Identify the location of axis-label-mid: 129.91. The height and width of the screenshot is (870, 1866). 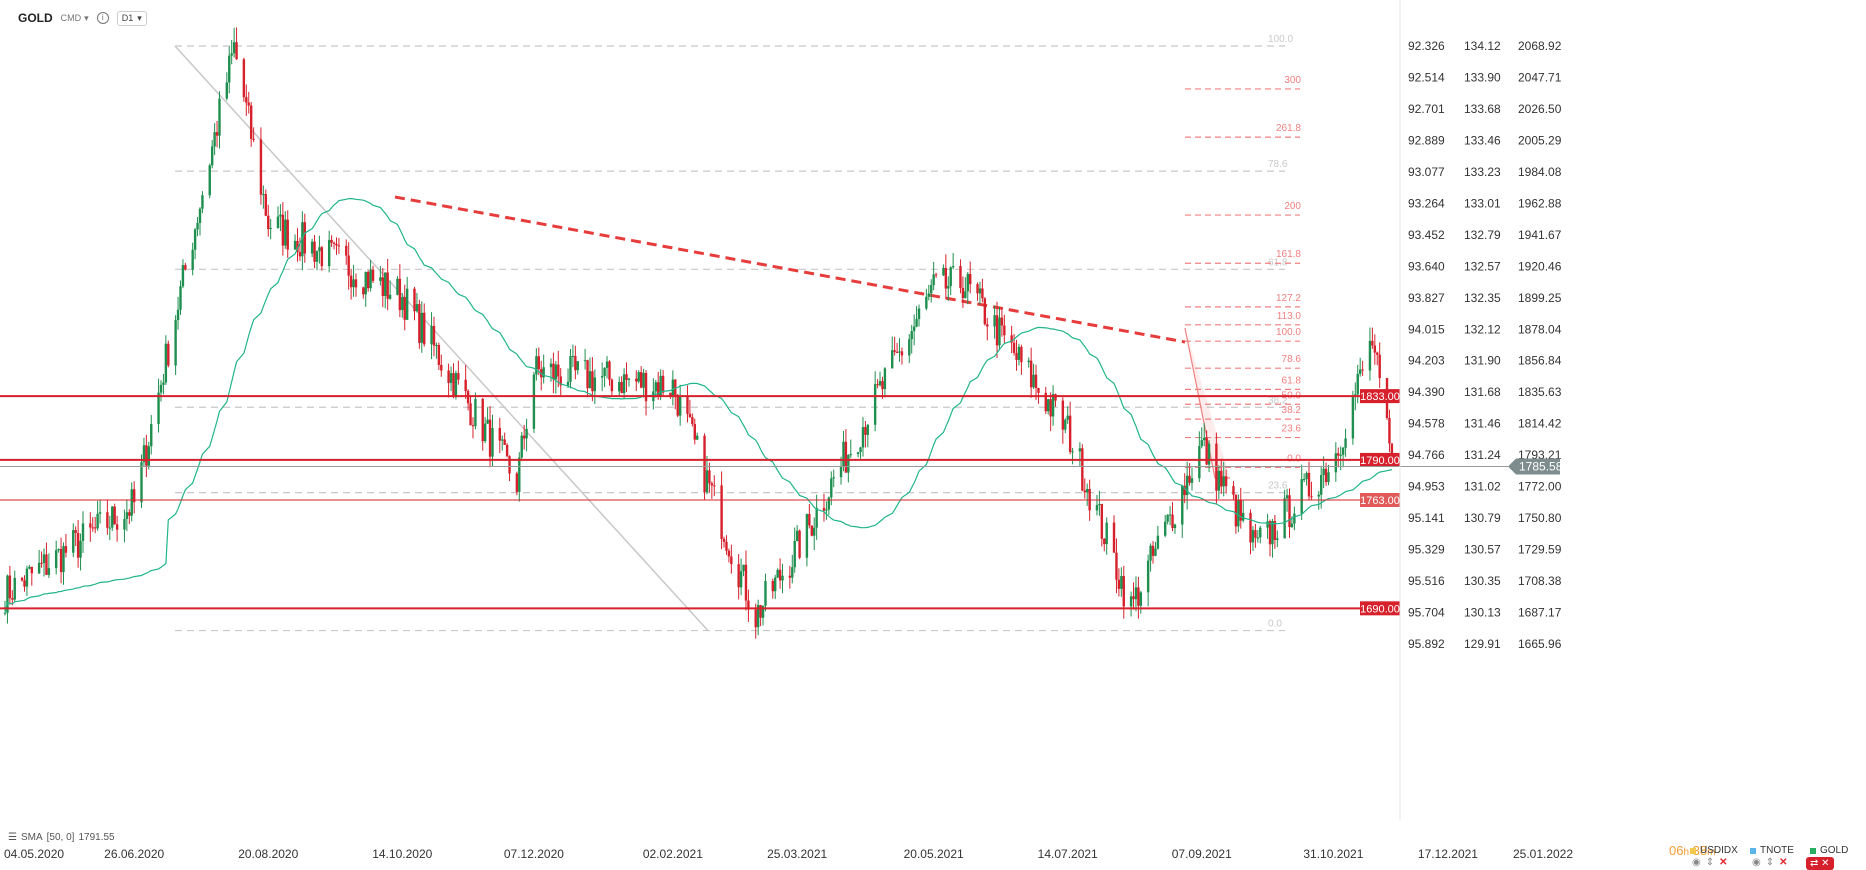
(1482, 644).